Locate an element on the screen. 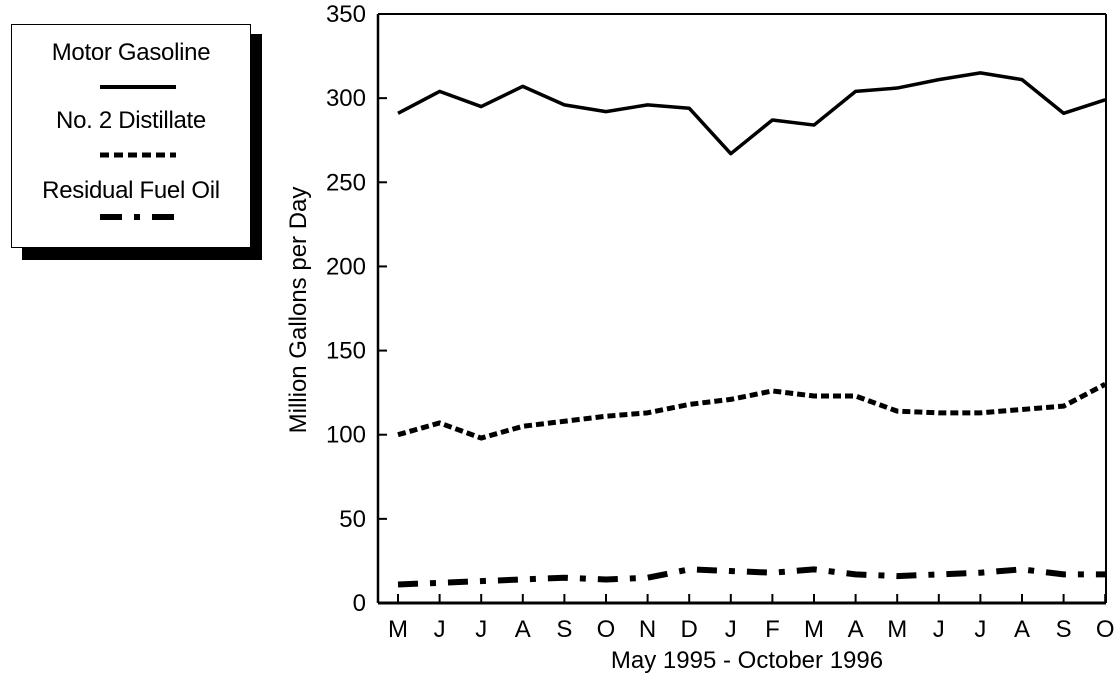  x-tick-label-12: M is located at coordinates (897, 629).